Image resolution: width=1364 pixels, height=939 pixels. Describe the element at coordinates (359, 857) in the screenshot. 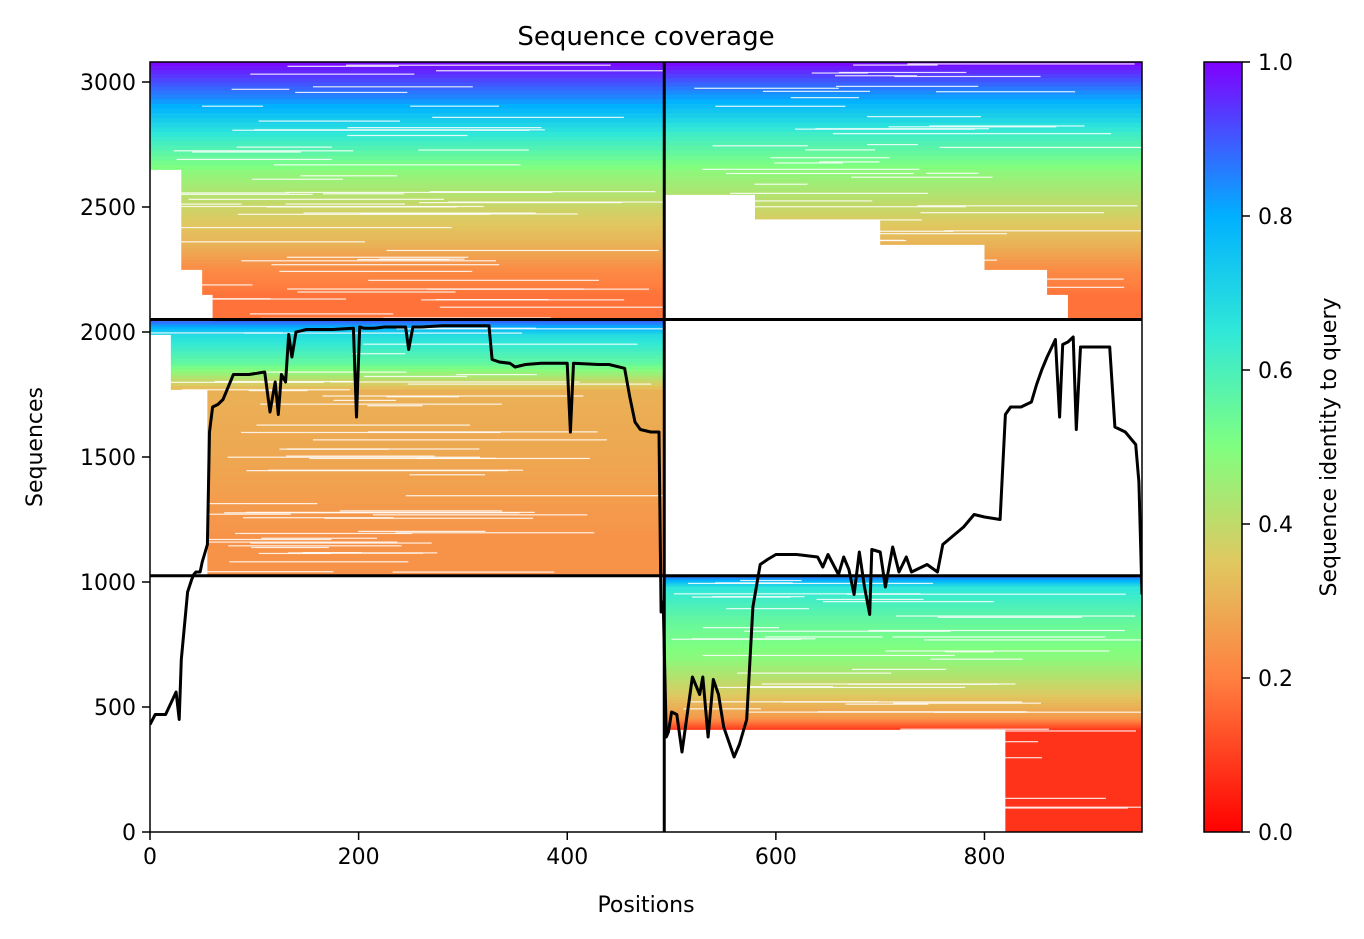

I see `x-tick-label: 200` at that location.